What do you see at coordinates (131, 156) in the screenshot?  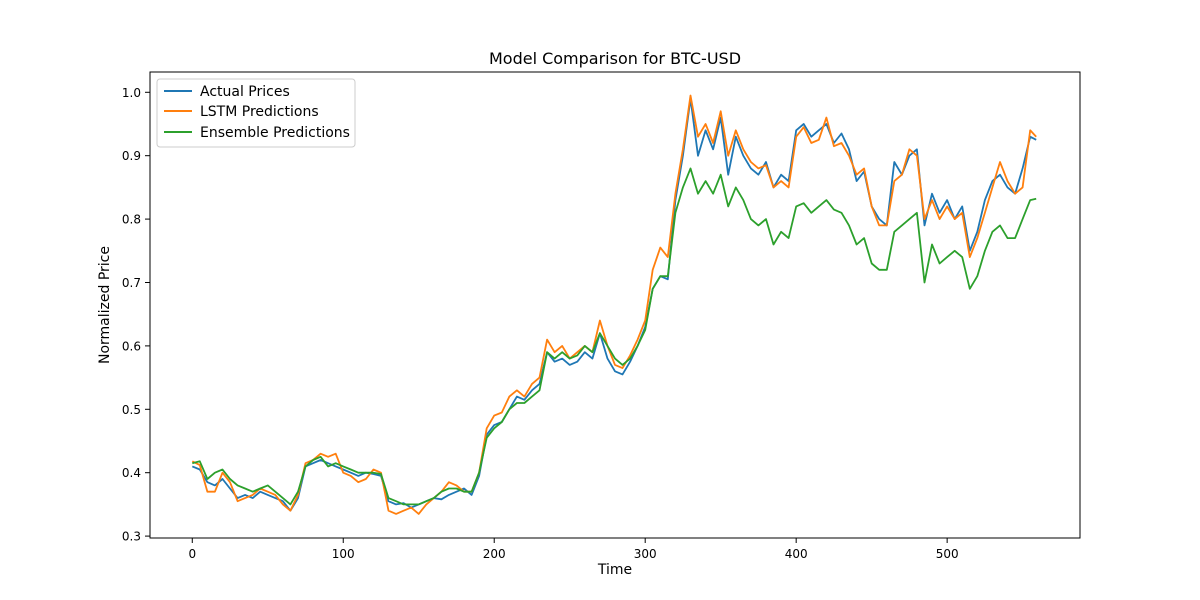 I see `y-tick-label: 0.9` at bounding box center [131, 156].